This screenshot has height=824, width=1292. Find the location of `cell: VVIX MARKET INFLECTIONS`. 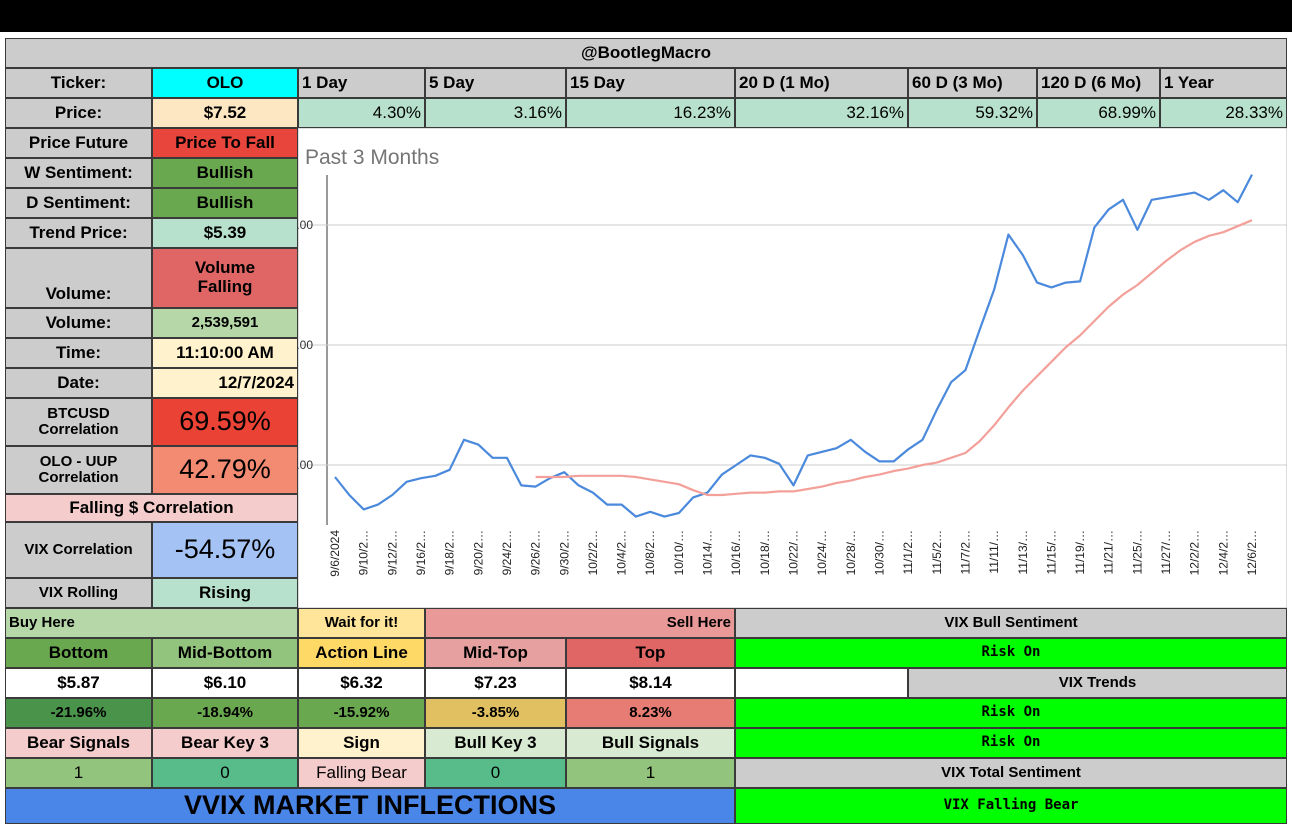

cell: VVIX MARKET INFLECTIONS is located at coordinates (370, 806).